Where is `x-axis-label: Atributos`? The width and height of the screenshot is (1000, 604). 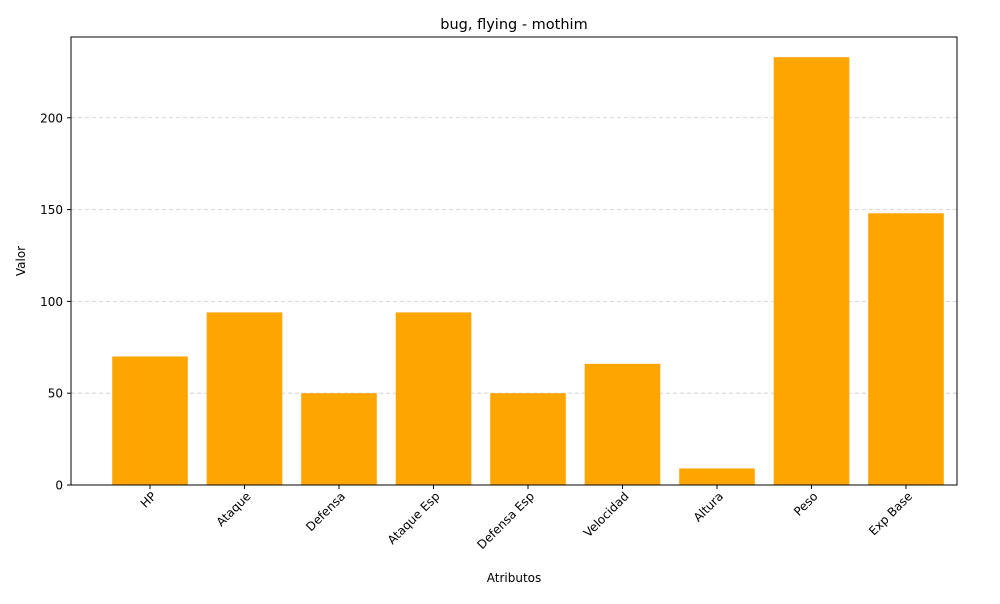 x-axis-label: Atributos is located at coordinates (514, 578).